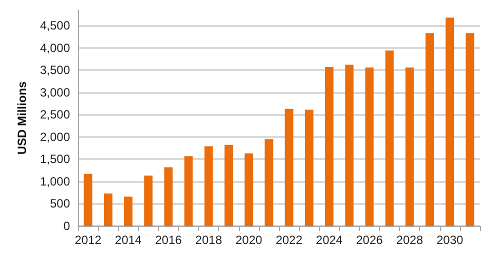 The height and width of the screenshot is (260, 500). I want to click on y-tick-label: 1,000, so click(55, 181).